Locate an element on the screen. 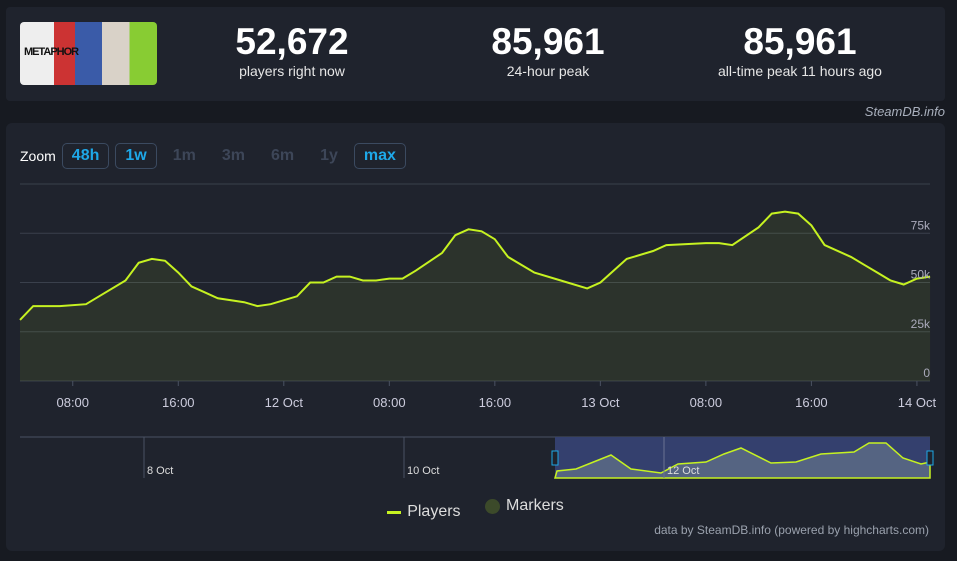 The image size is (957, 561). zoom-48h-button: 48h is located at coordinates (85, 156).